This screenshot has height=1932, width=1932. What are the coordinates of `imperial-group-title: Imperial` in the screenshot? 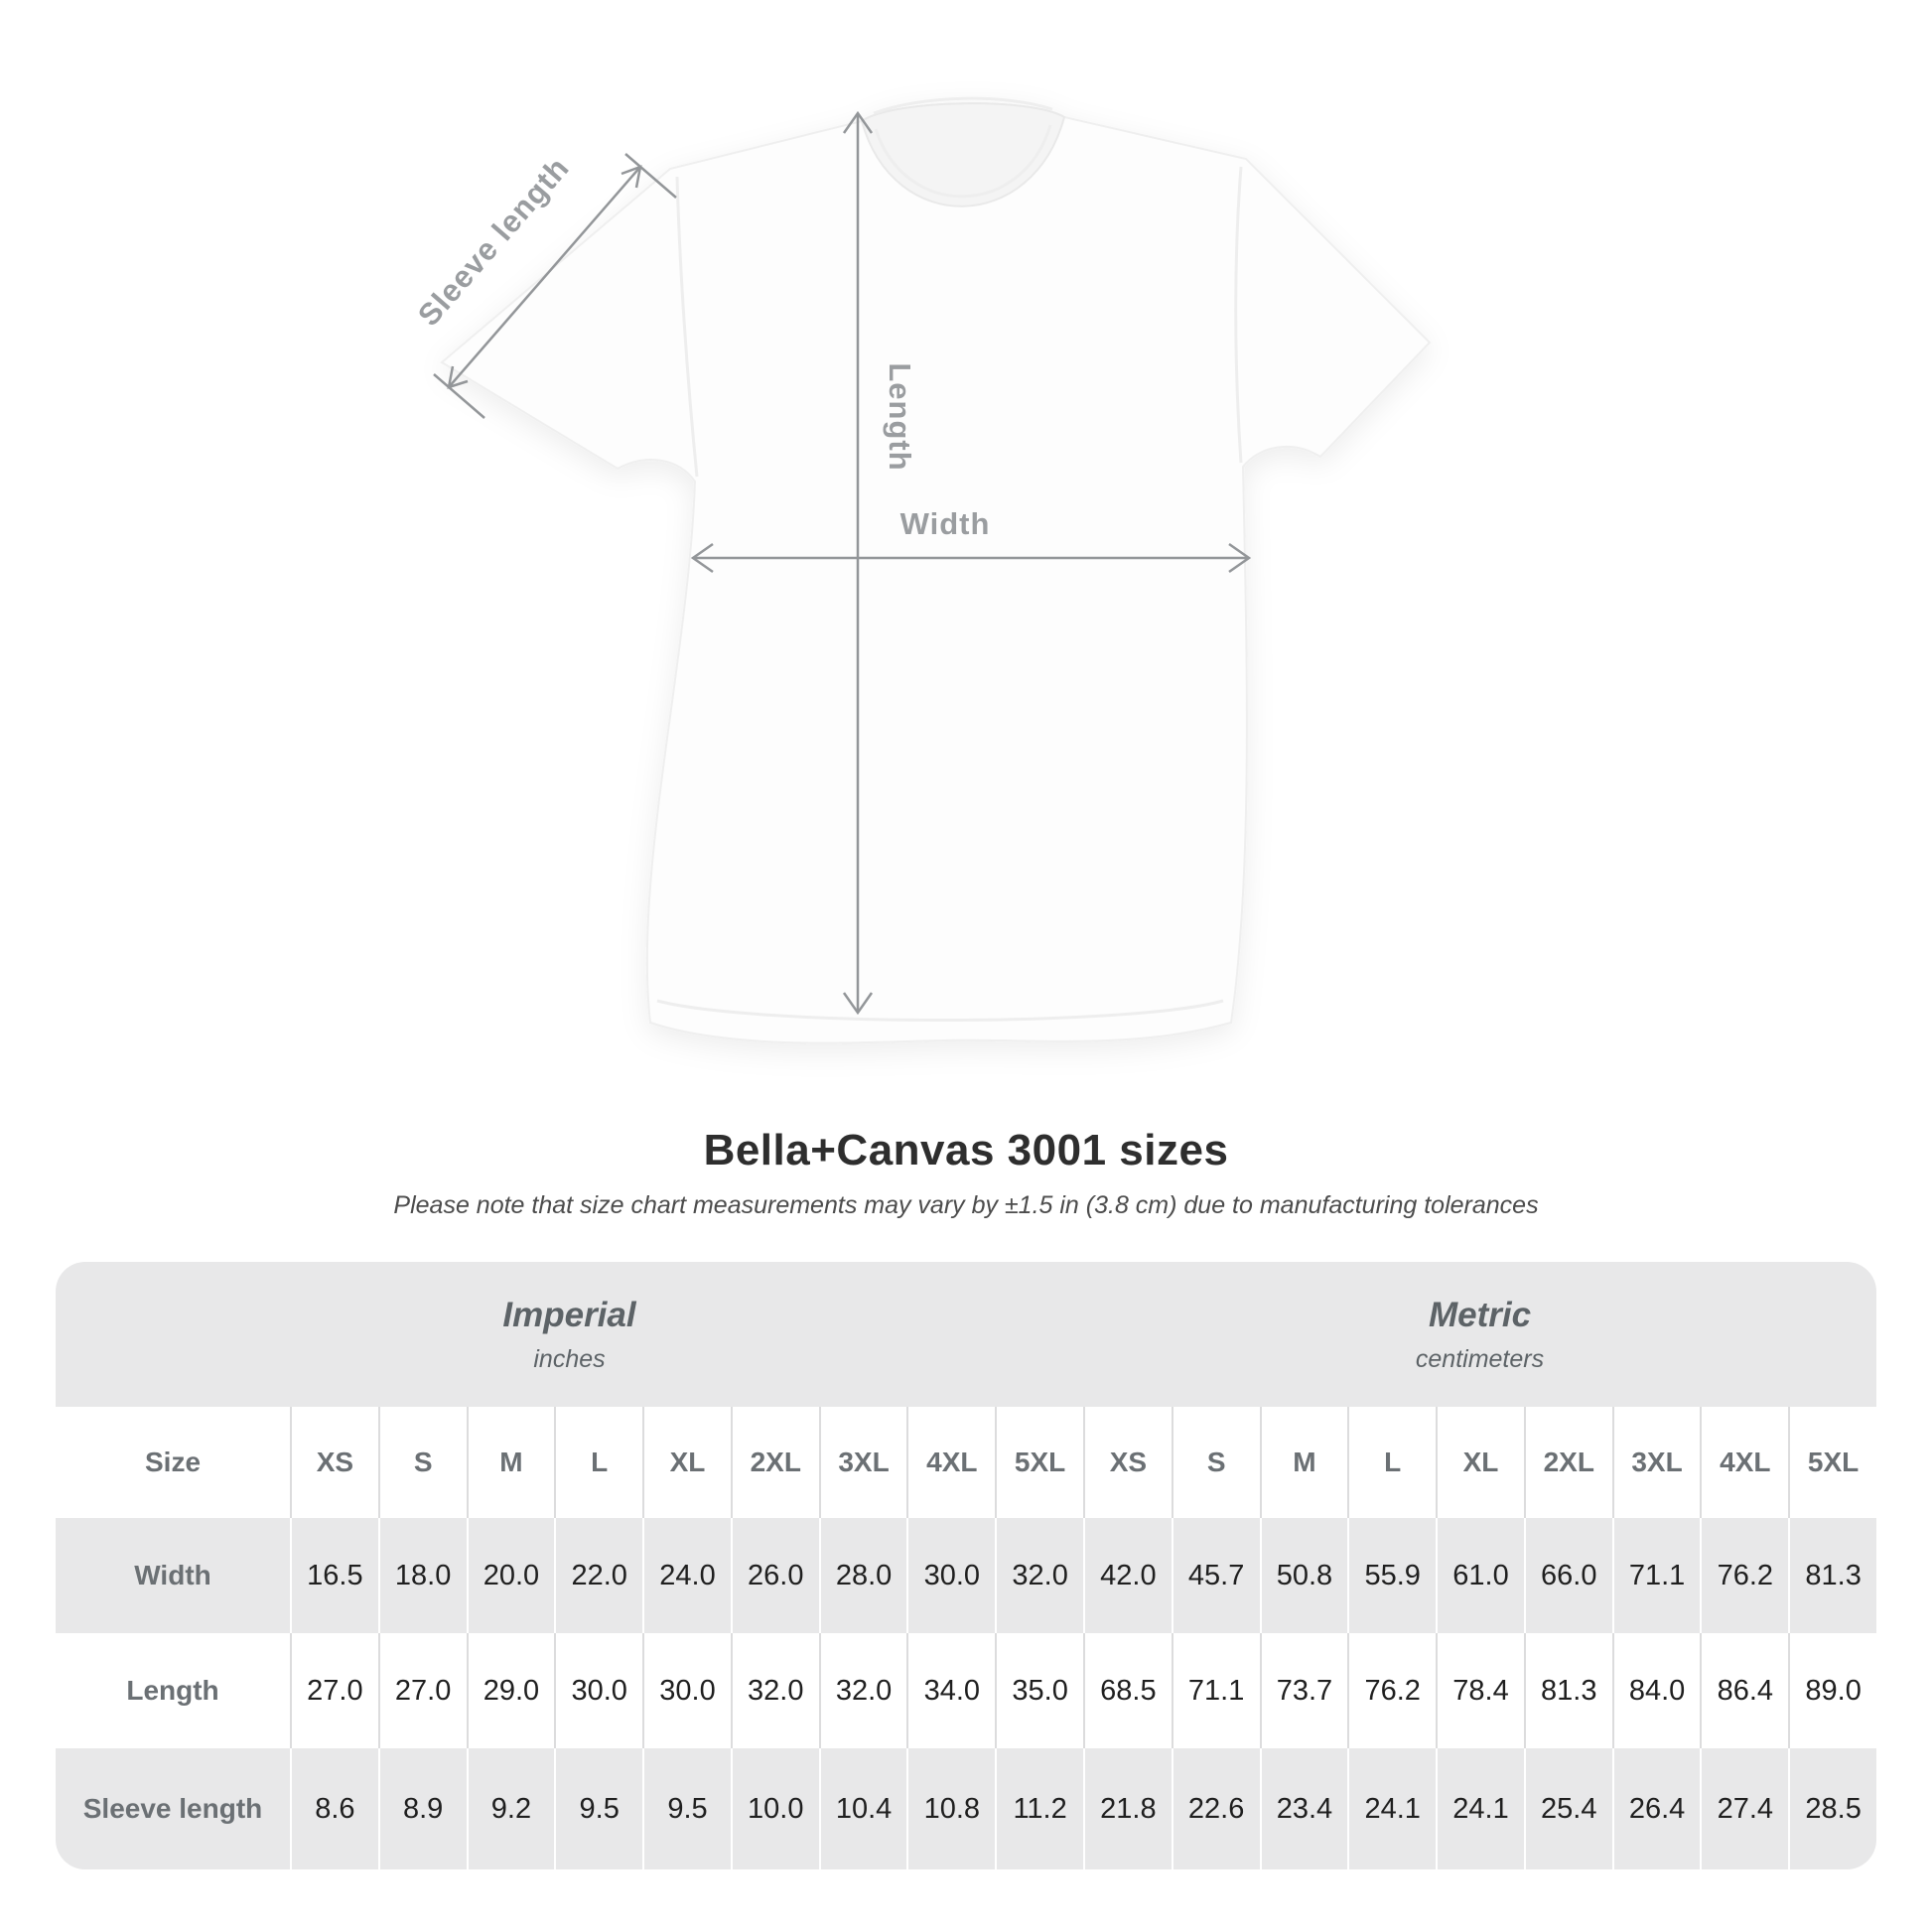 It's located at (569, 1315).